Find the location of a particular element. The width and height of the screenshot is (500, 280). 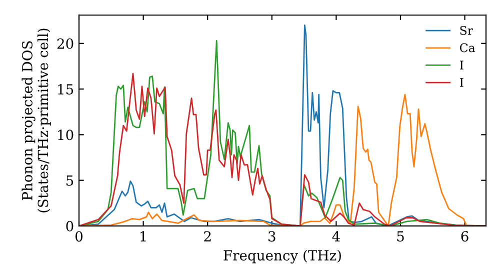

y-tick-label: 5 is located at coordinates (70, 180).